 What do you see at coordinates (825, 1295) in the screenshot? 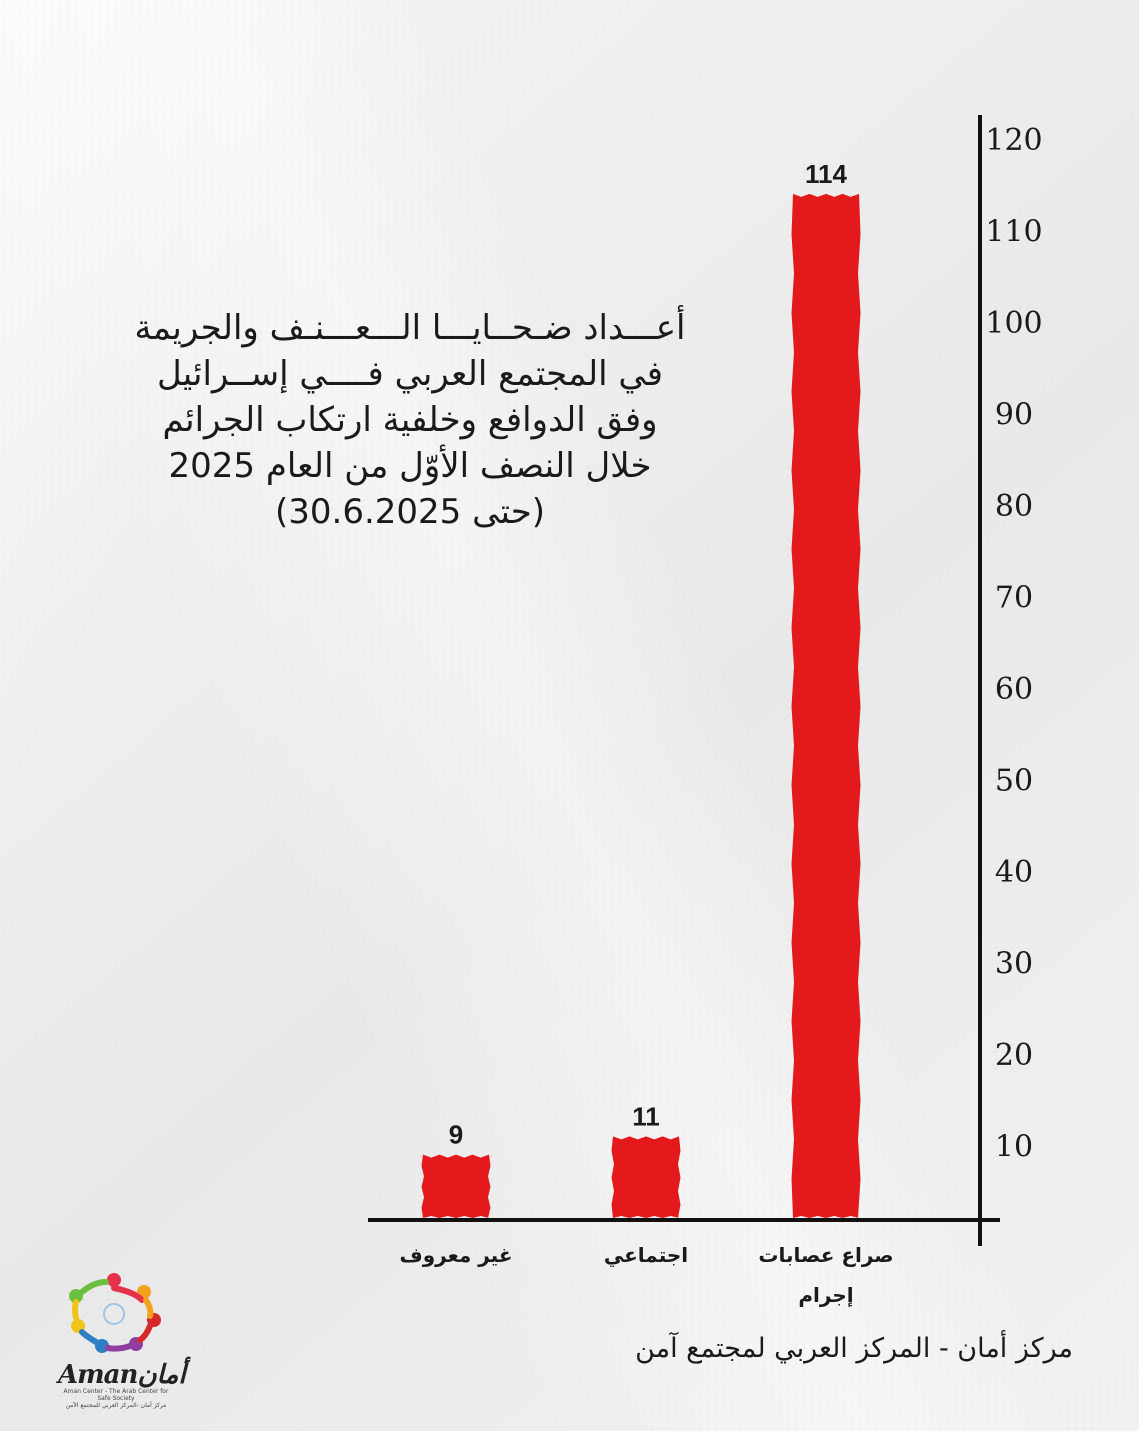
I see `x-category-label: إجرام` at bounding box center [825, 1295].